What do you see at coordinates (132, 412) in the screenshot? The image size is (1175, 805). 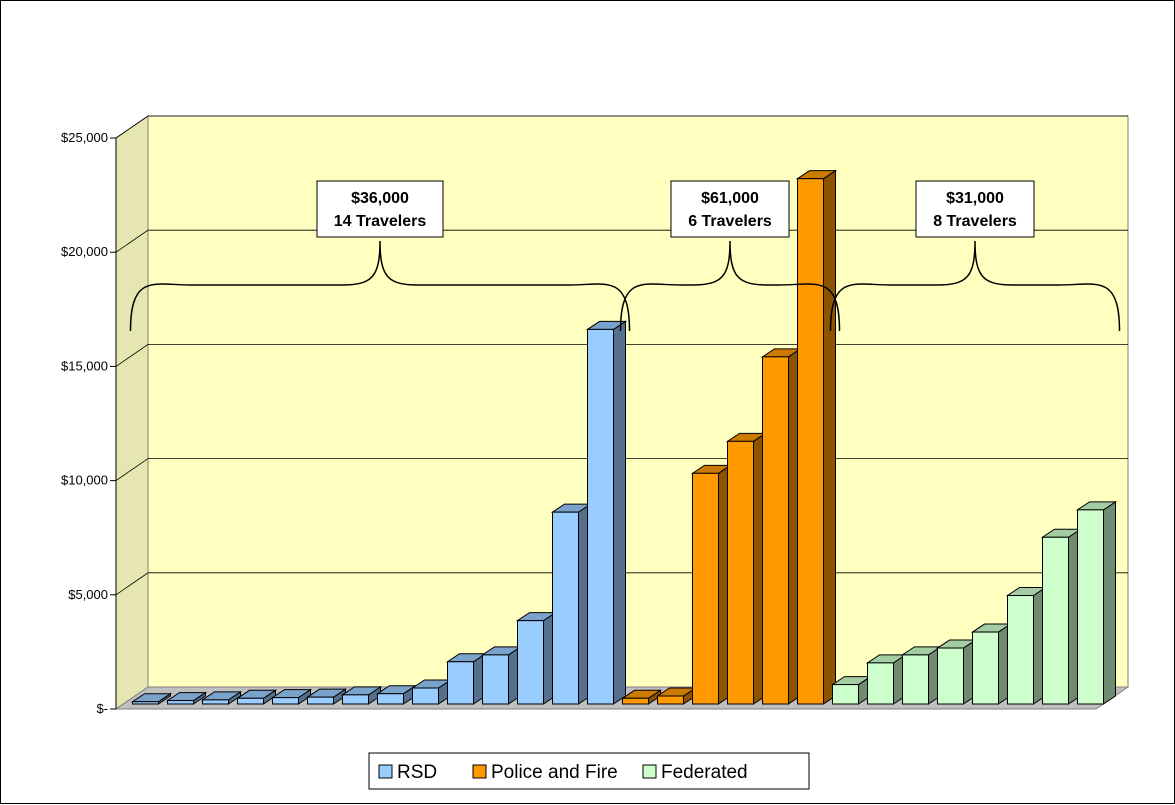 I see `plot-side-wall` at bounding box center [132, 412].